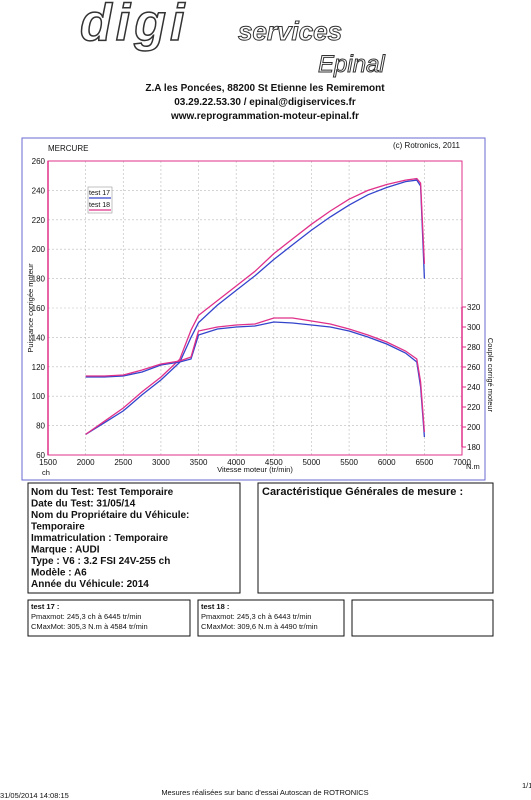  Describe the element at coordinates (39, 249) in the screenshot. I see `y-tick-label: 200` at that location.